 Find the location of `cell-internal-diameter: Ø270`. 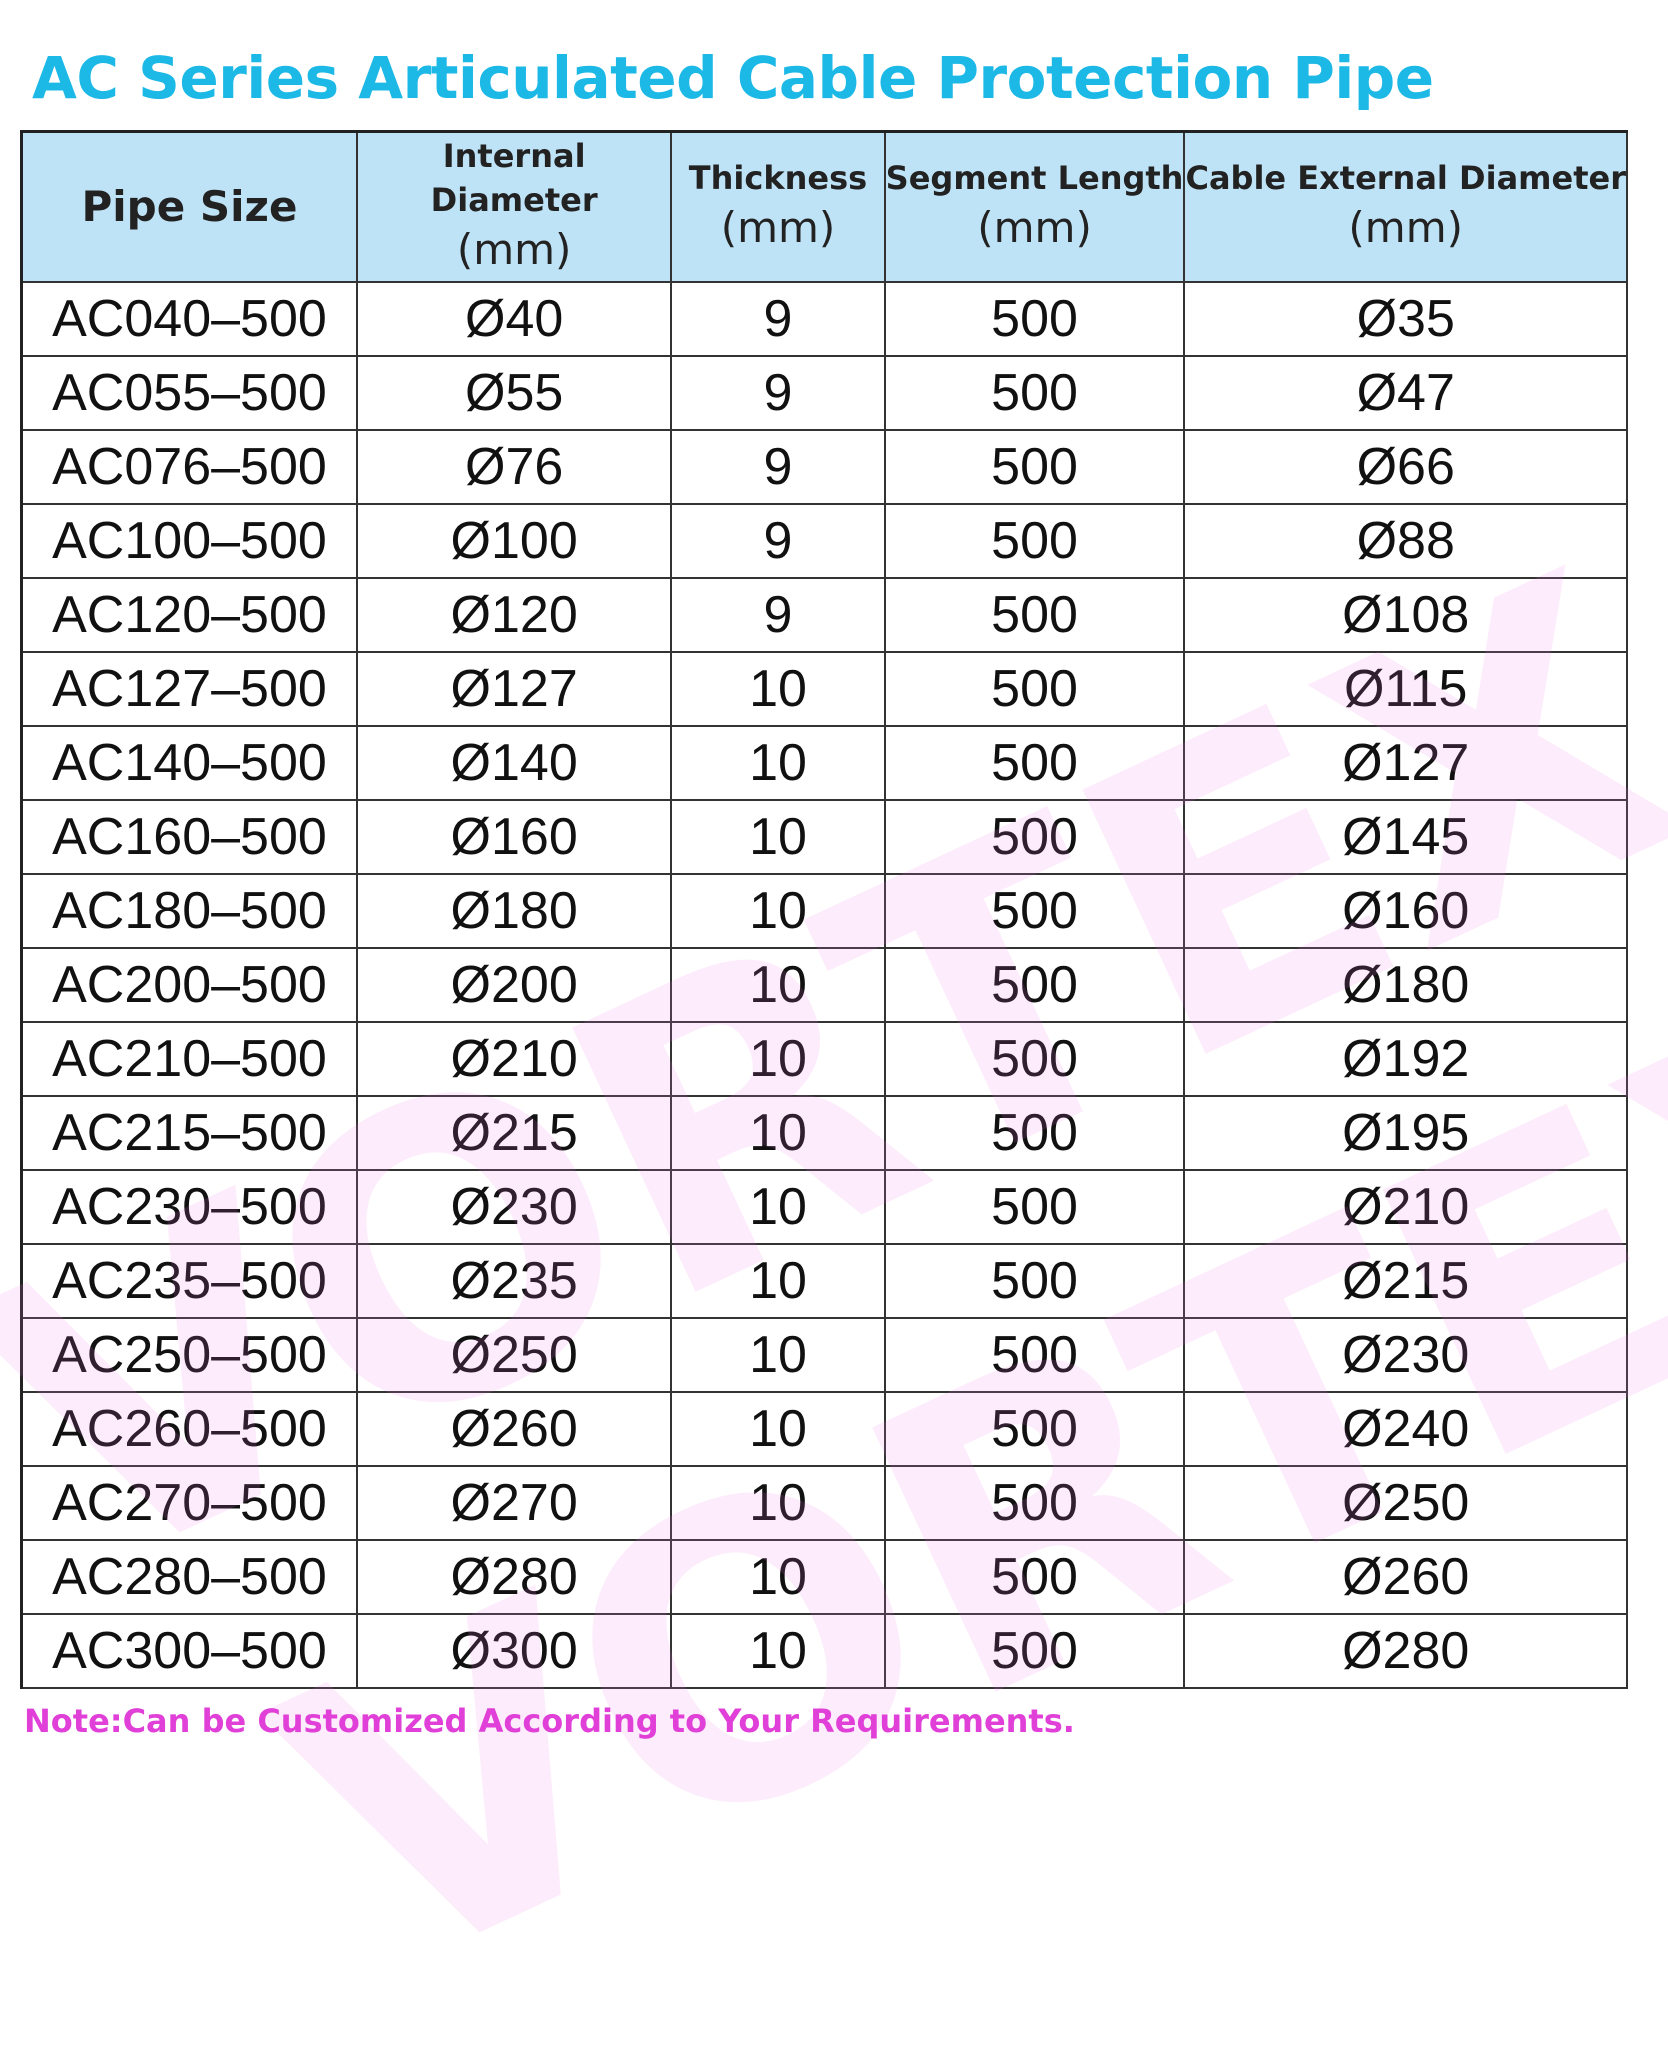

cell-internal-diameter: Ø270 is located at coordinates (514, 1503).